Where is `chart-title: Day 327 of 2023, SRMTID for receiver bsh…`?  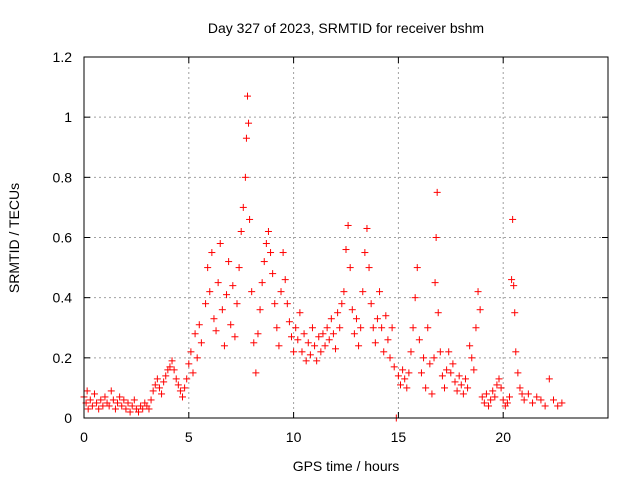
chart-title: Day 327 of 2023, SRMTID for receiver bsh… is located at coordinates (346, 28).